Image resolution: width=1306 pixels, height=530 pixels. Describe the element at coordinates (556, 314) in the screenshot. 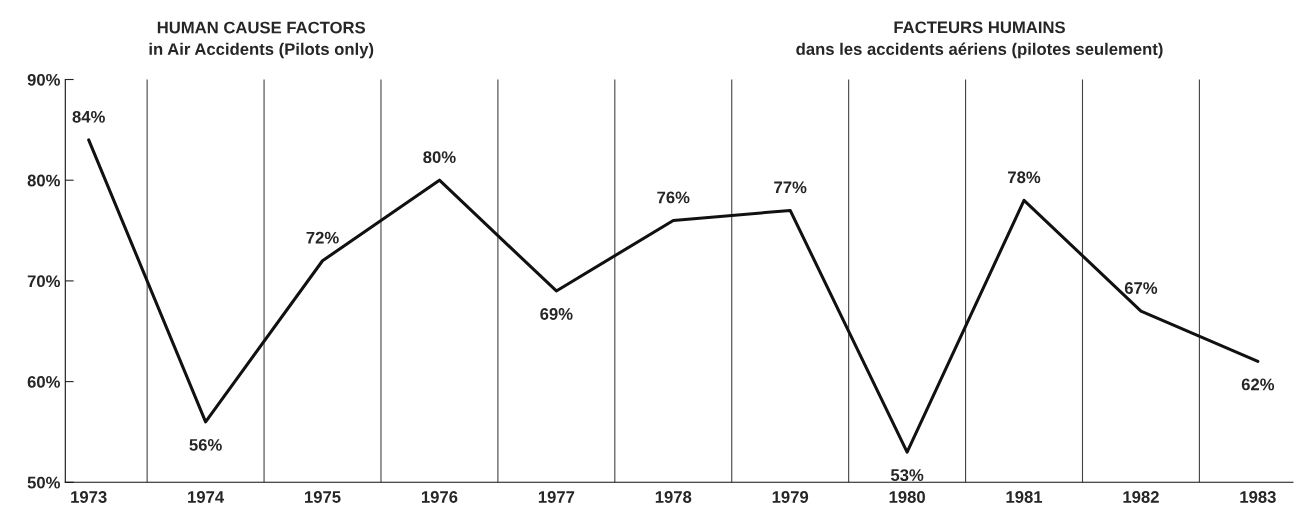

I see `data-label: 69%` at that location.